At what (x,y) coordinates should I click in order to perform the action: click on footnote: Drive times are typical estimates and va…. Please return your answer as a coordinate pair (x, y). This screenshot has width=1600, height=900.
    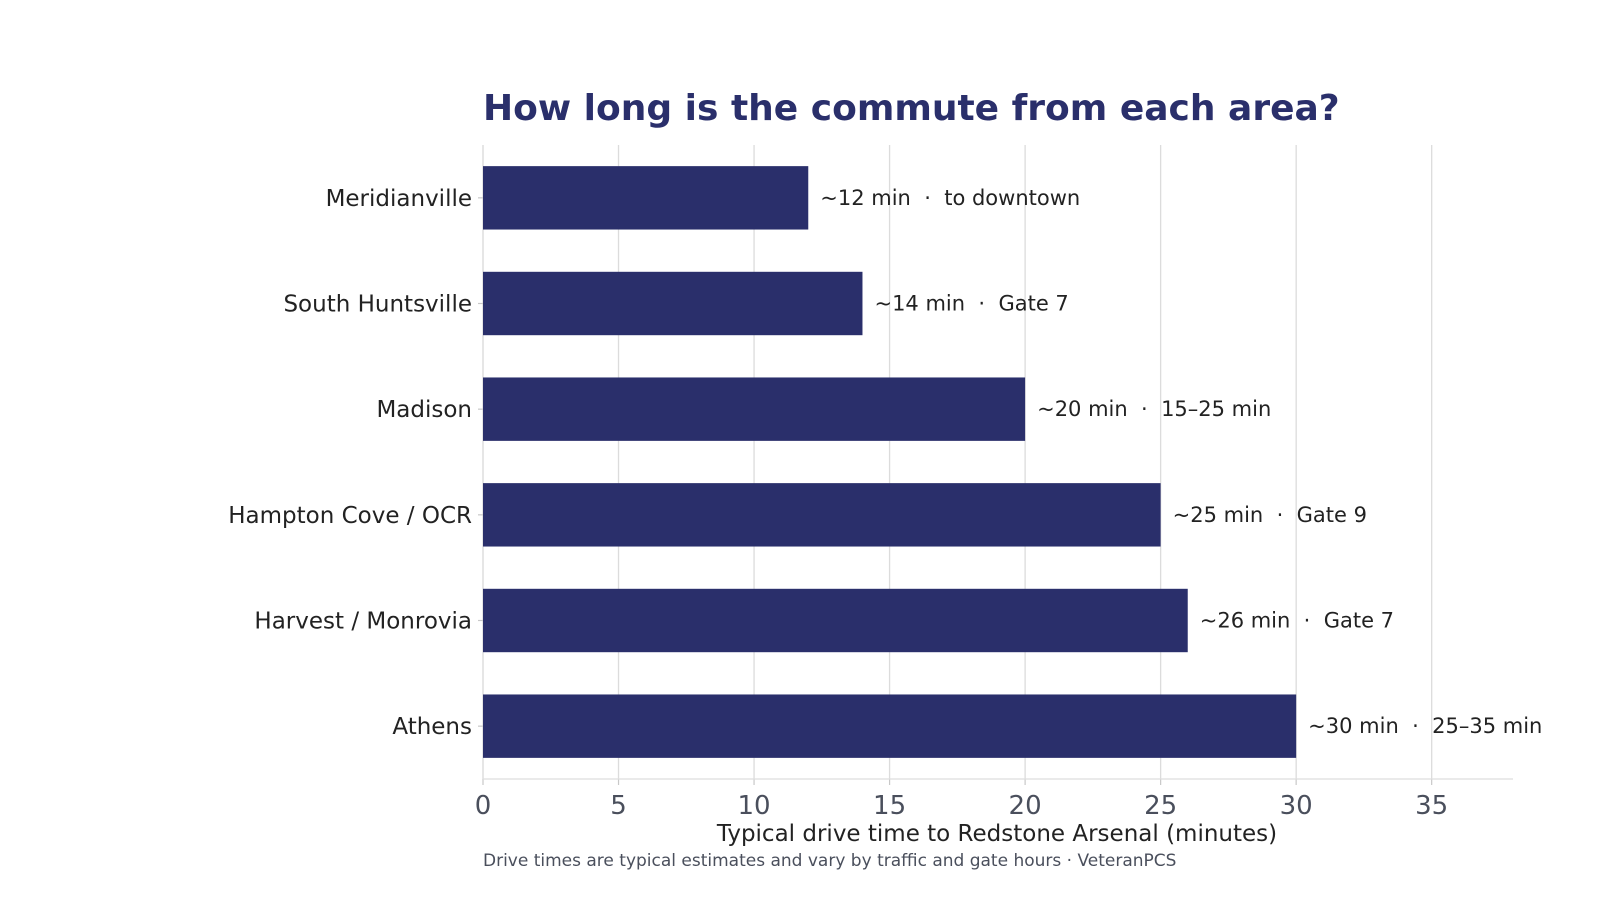
    Looking at the image, I should click on (829, 861).